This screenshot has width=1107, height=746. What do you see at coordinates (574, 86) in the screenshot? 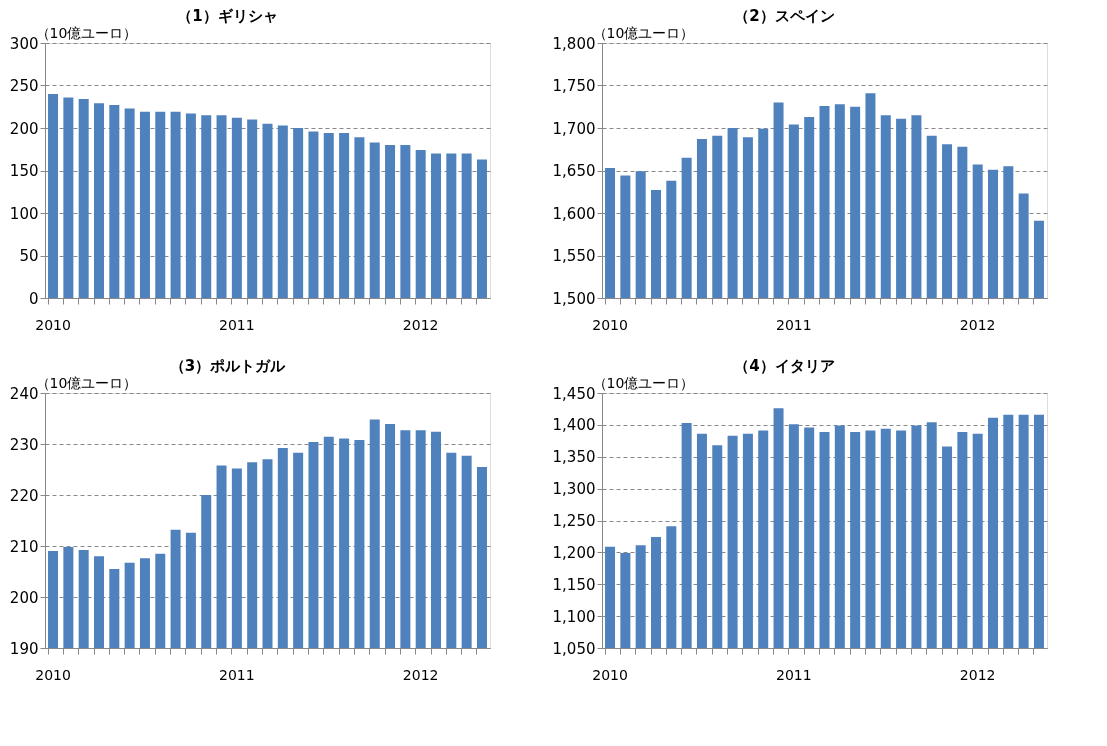
I see `y-tick-label: 1,750` at bounding box center [574, 86].